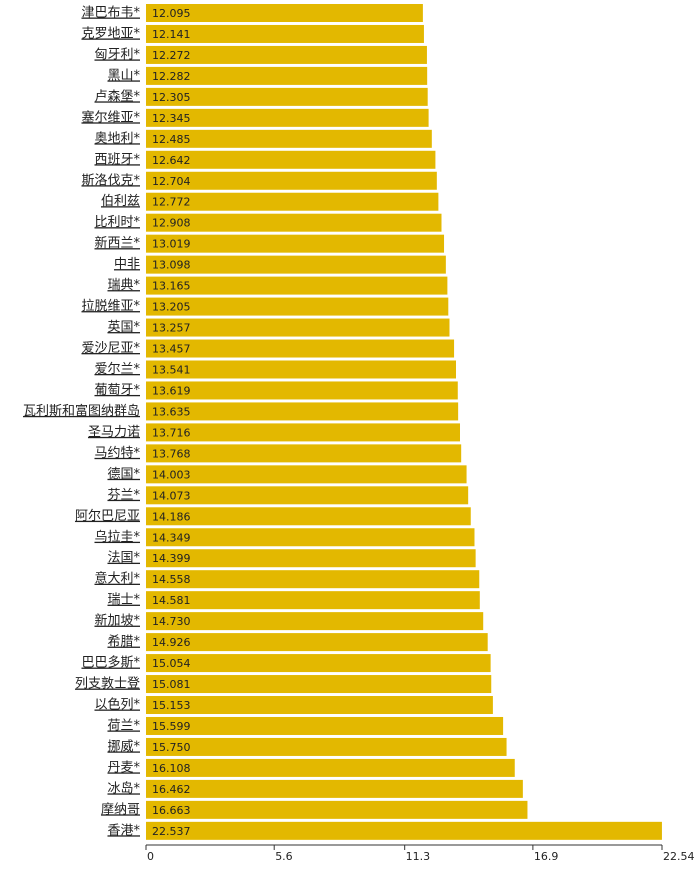 Image resolution: width=700 pixels, height=871 pixels. Describe the element at coordinates (171, 684) in the screenshot. I see `value-label: 15.081` at that location.